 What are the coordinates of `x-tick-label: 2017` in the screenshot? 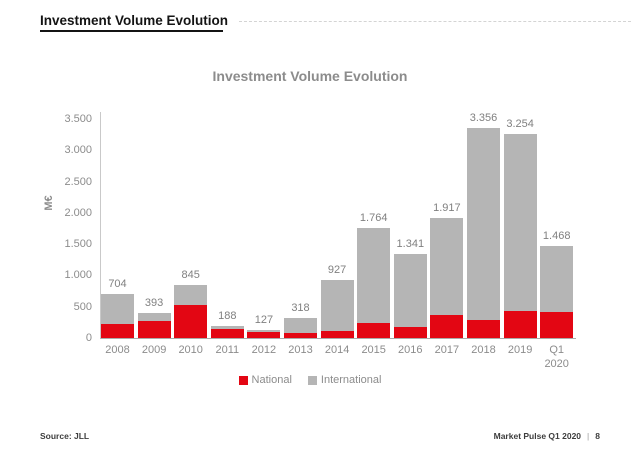 It's located at (447, 350).